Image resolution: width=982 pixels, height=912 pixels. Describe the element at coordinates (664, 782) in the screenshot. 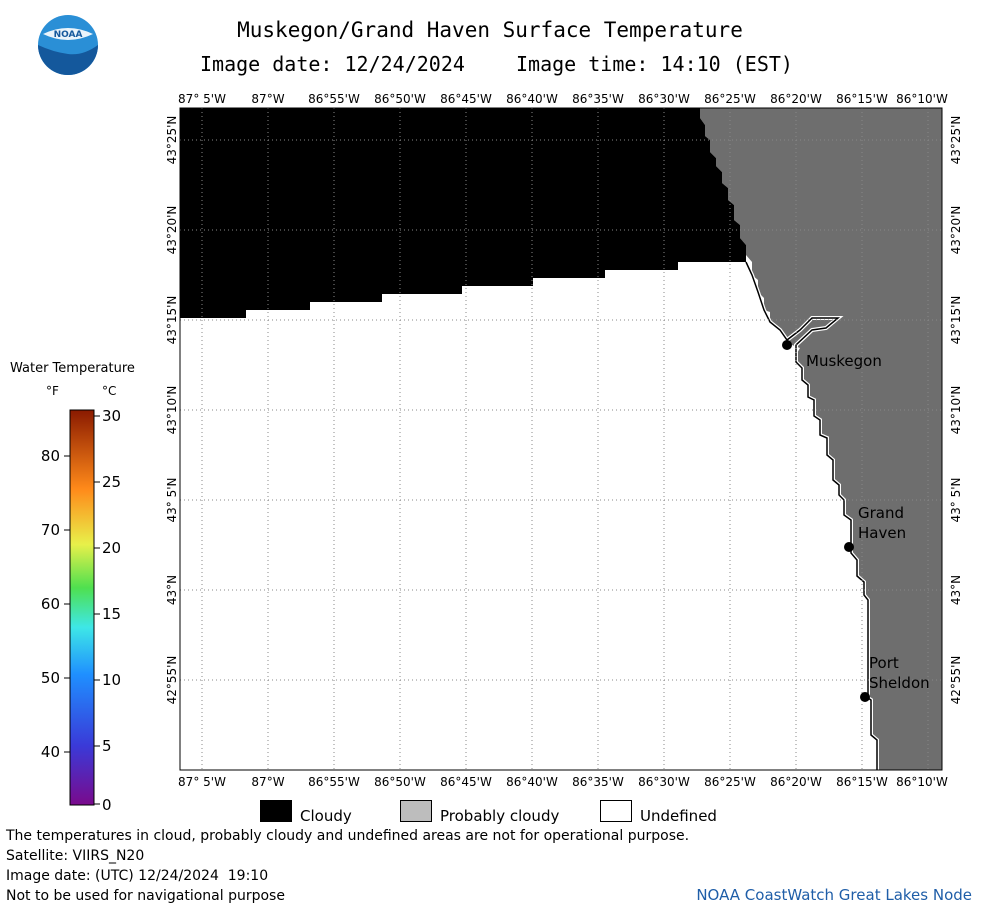

I see `lon-label-bottom: 86°30'W` at that location.